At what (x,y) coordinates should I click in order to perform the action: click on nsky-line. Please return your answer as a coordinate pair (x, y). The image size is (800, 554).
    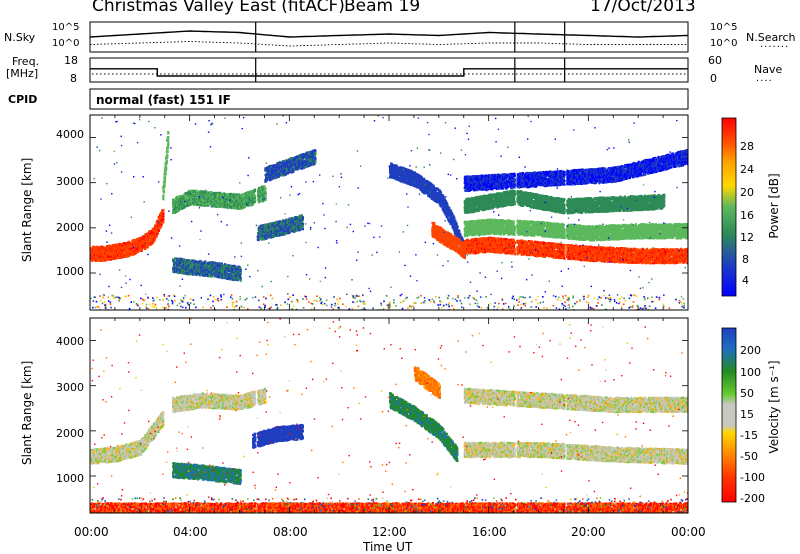
    Looking at the image, I should click on (389, 34).